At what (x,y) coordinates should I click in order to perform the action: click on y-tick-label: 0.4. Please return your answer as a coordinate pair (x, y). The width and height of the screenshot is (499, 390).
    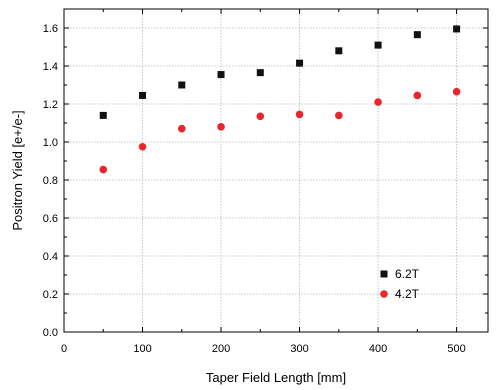
    Looking at the image, I should click on (50, 257).